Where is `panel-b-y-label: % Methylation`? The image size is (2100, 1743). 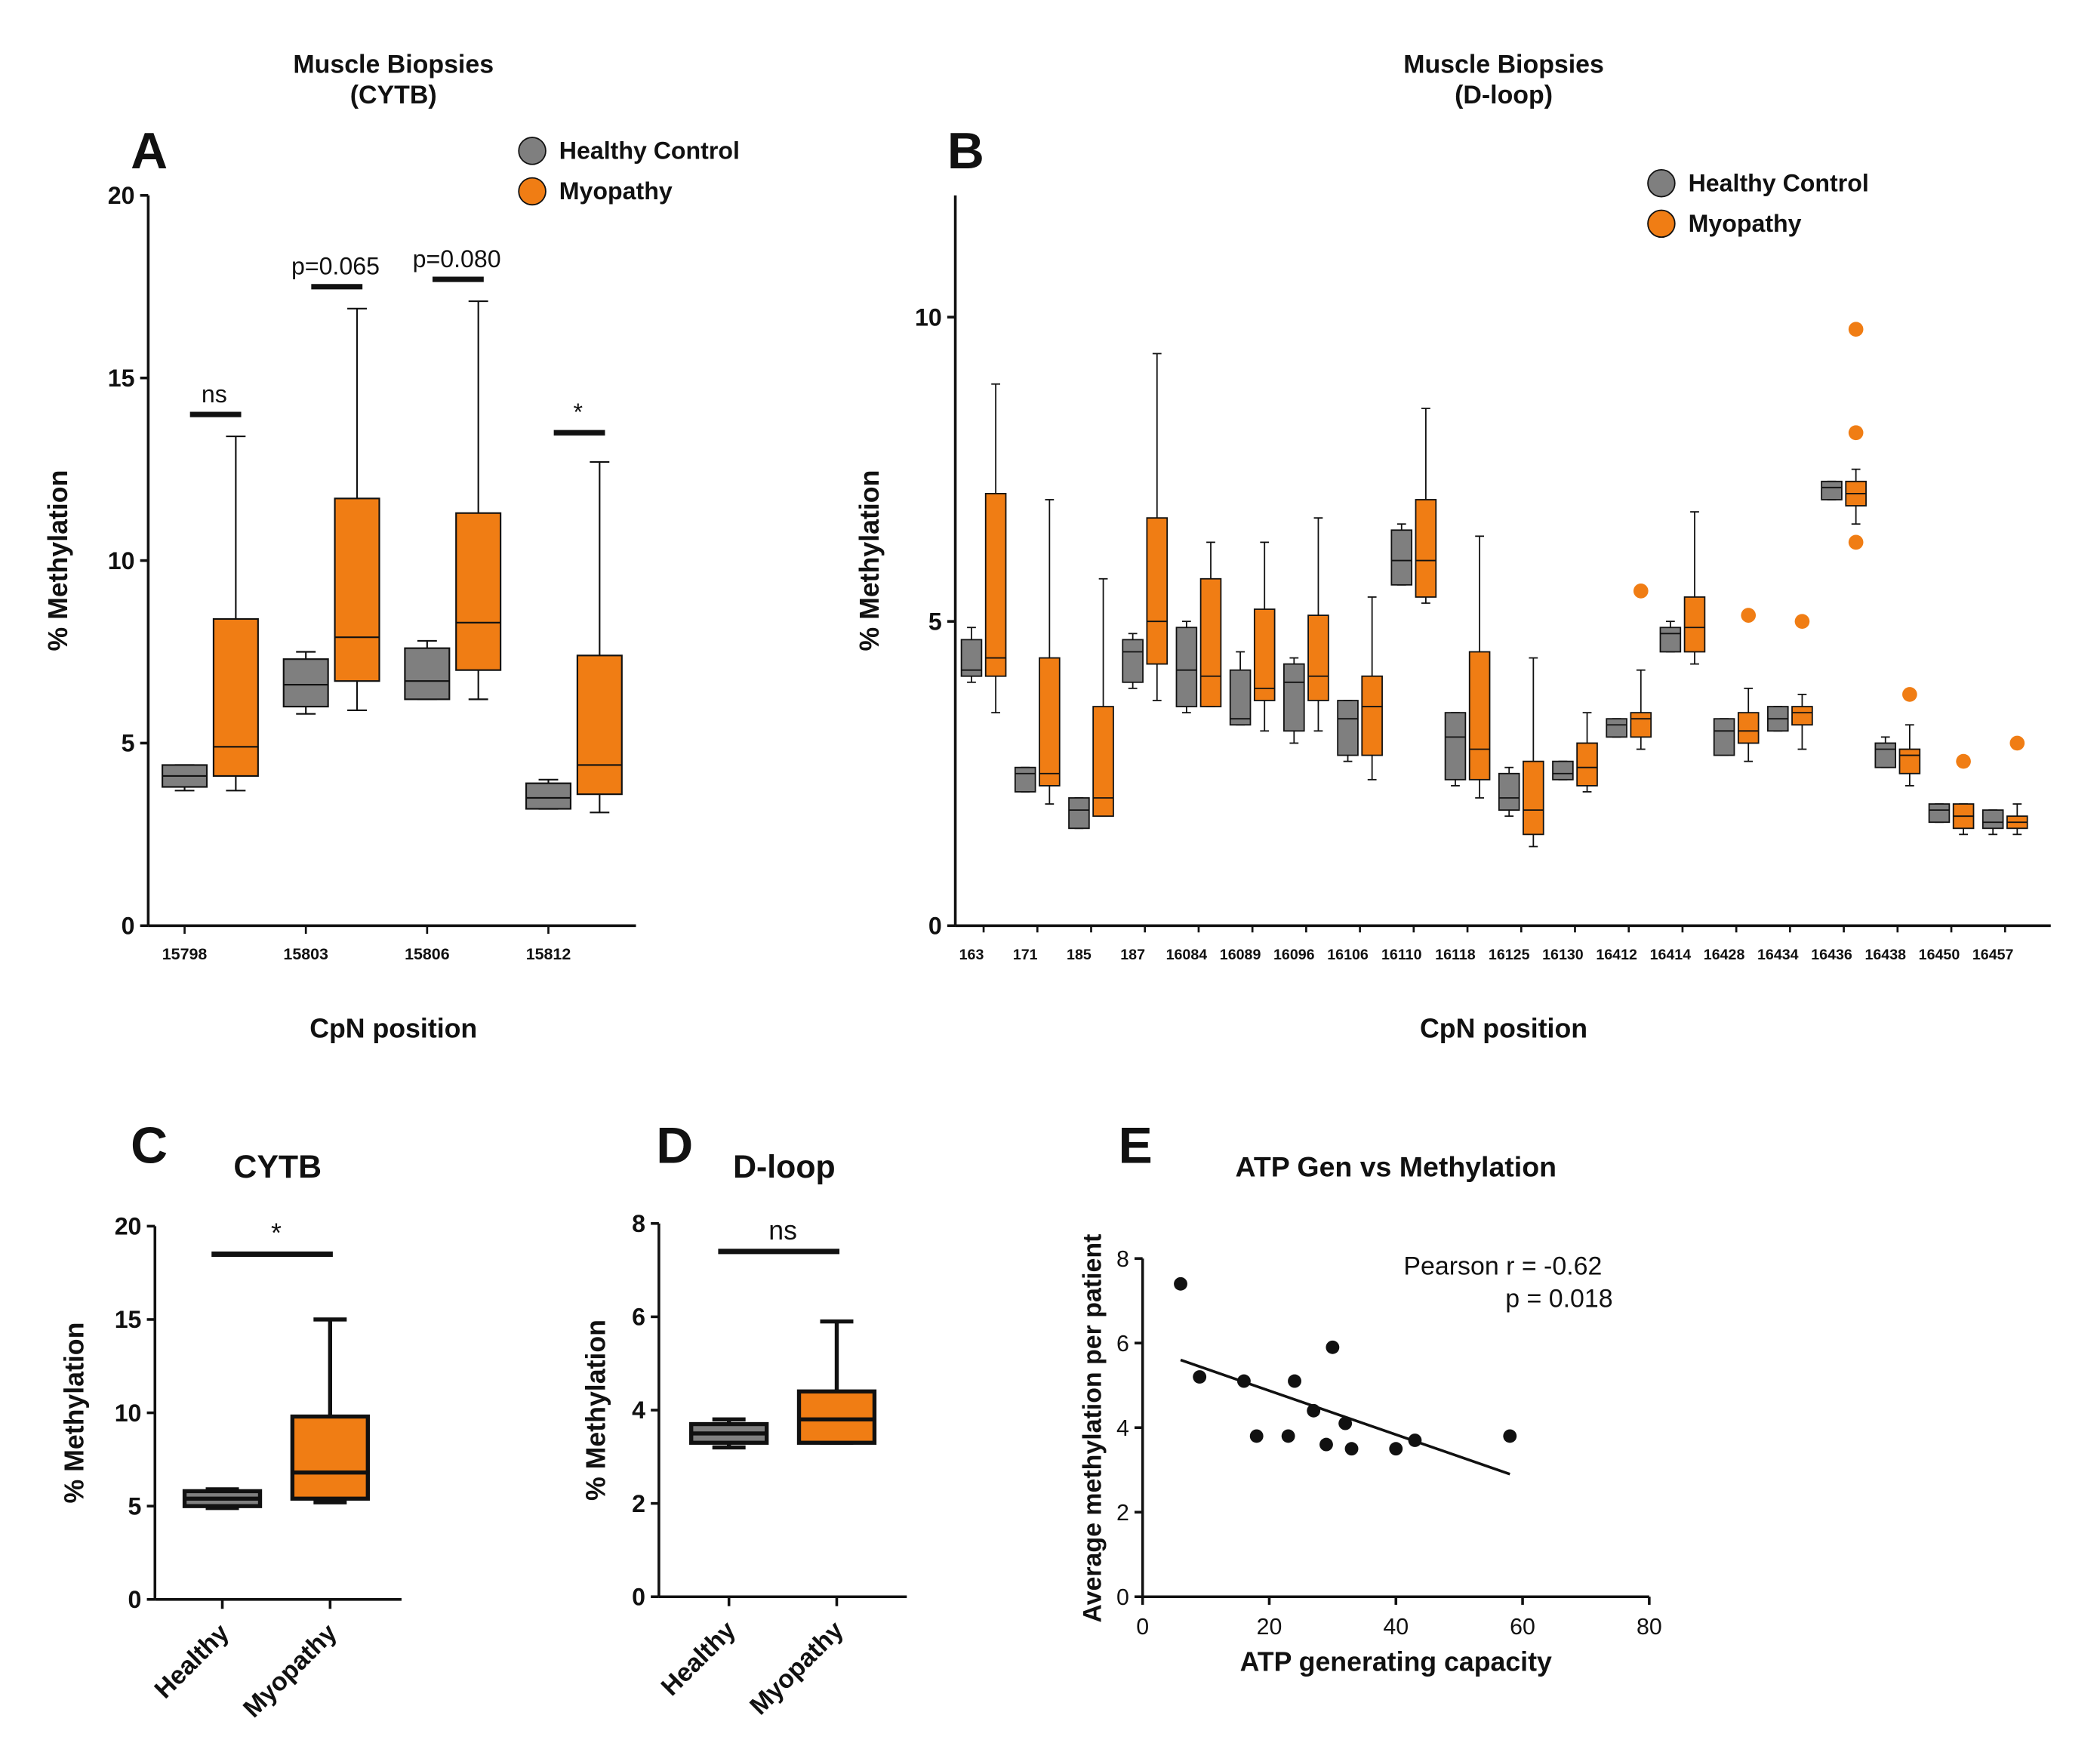 panel-b-y-label: % Methylation is located at coordinates (869, 560).